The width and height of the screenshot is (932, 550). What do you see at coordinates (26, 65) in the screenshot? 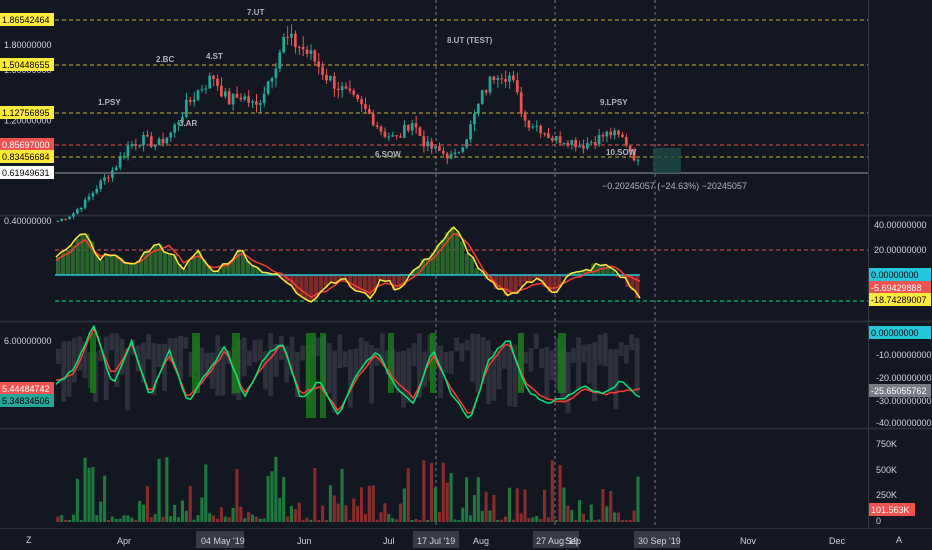
I see `level-tag: 1.50448655` at bounding box center [26, 65].